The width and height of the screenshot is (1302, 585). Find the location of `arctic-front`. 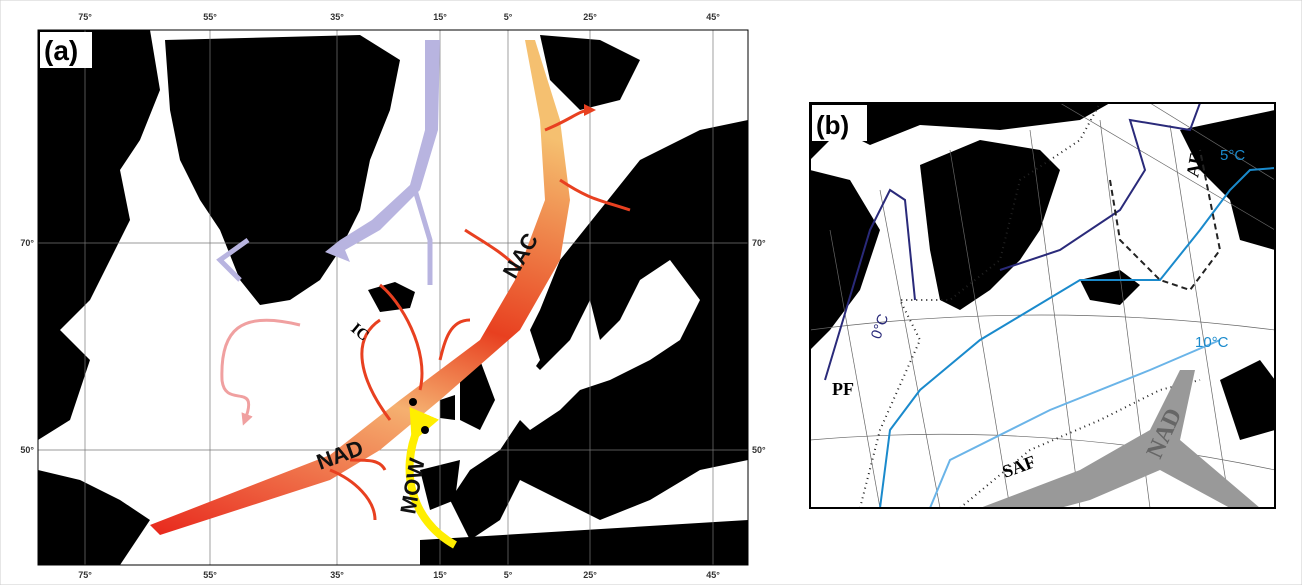

arctic-front is located at coordinates (1165, 220).